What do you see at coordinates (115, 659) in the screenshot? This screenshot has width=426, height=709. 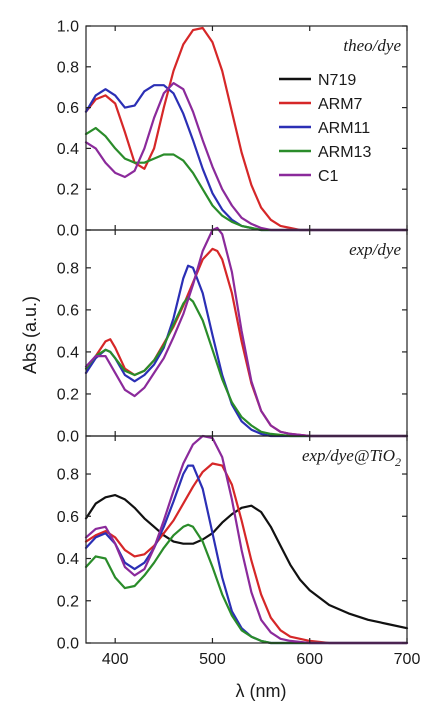 I see `x-tick-label: 400` at bounding box center [115, 659].